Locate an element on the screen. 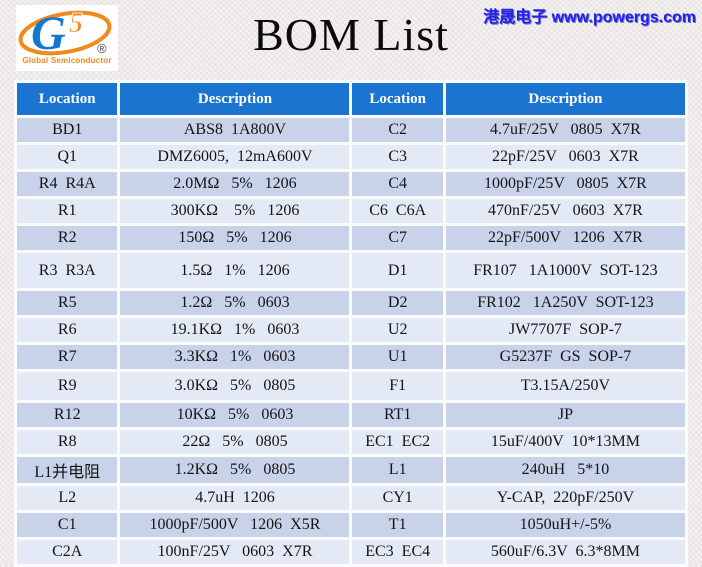 Image resolution: width=702 pixels, height=567 pixels. location-cell: R3 R3A is located at coordinates (67, 270).